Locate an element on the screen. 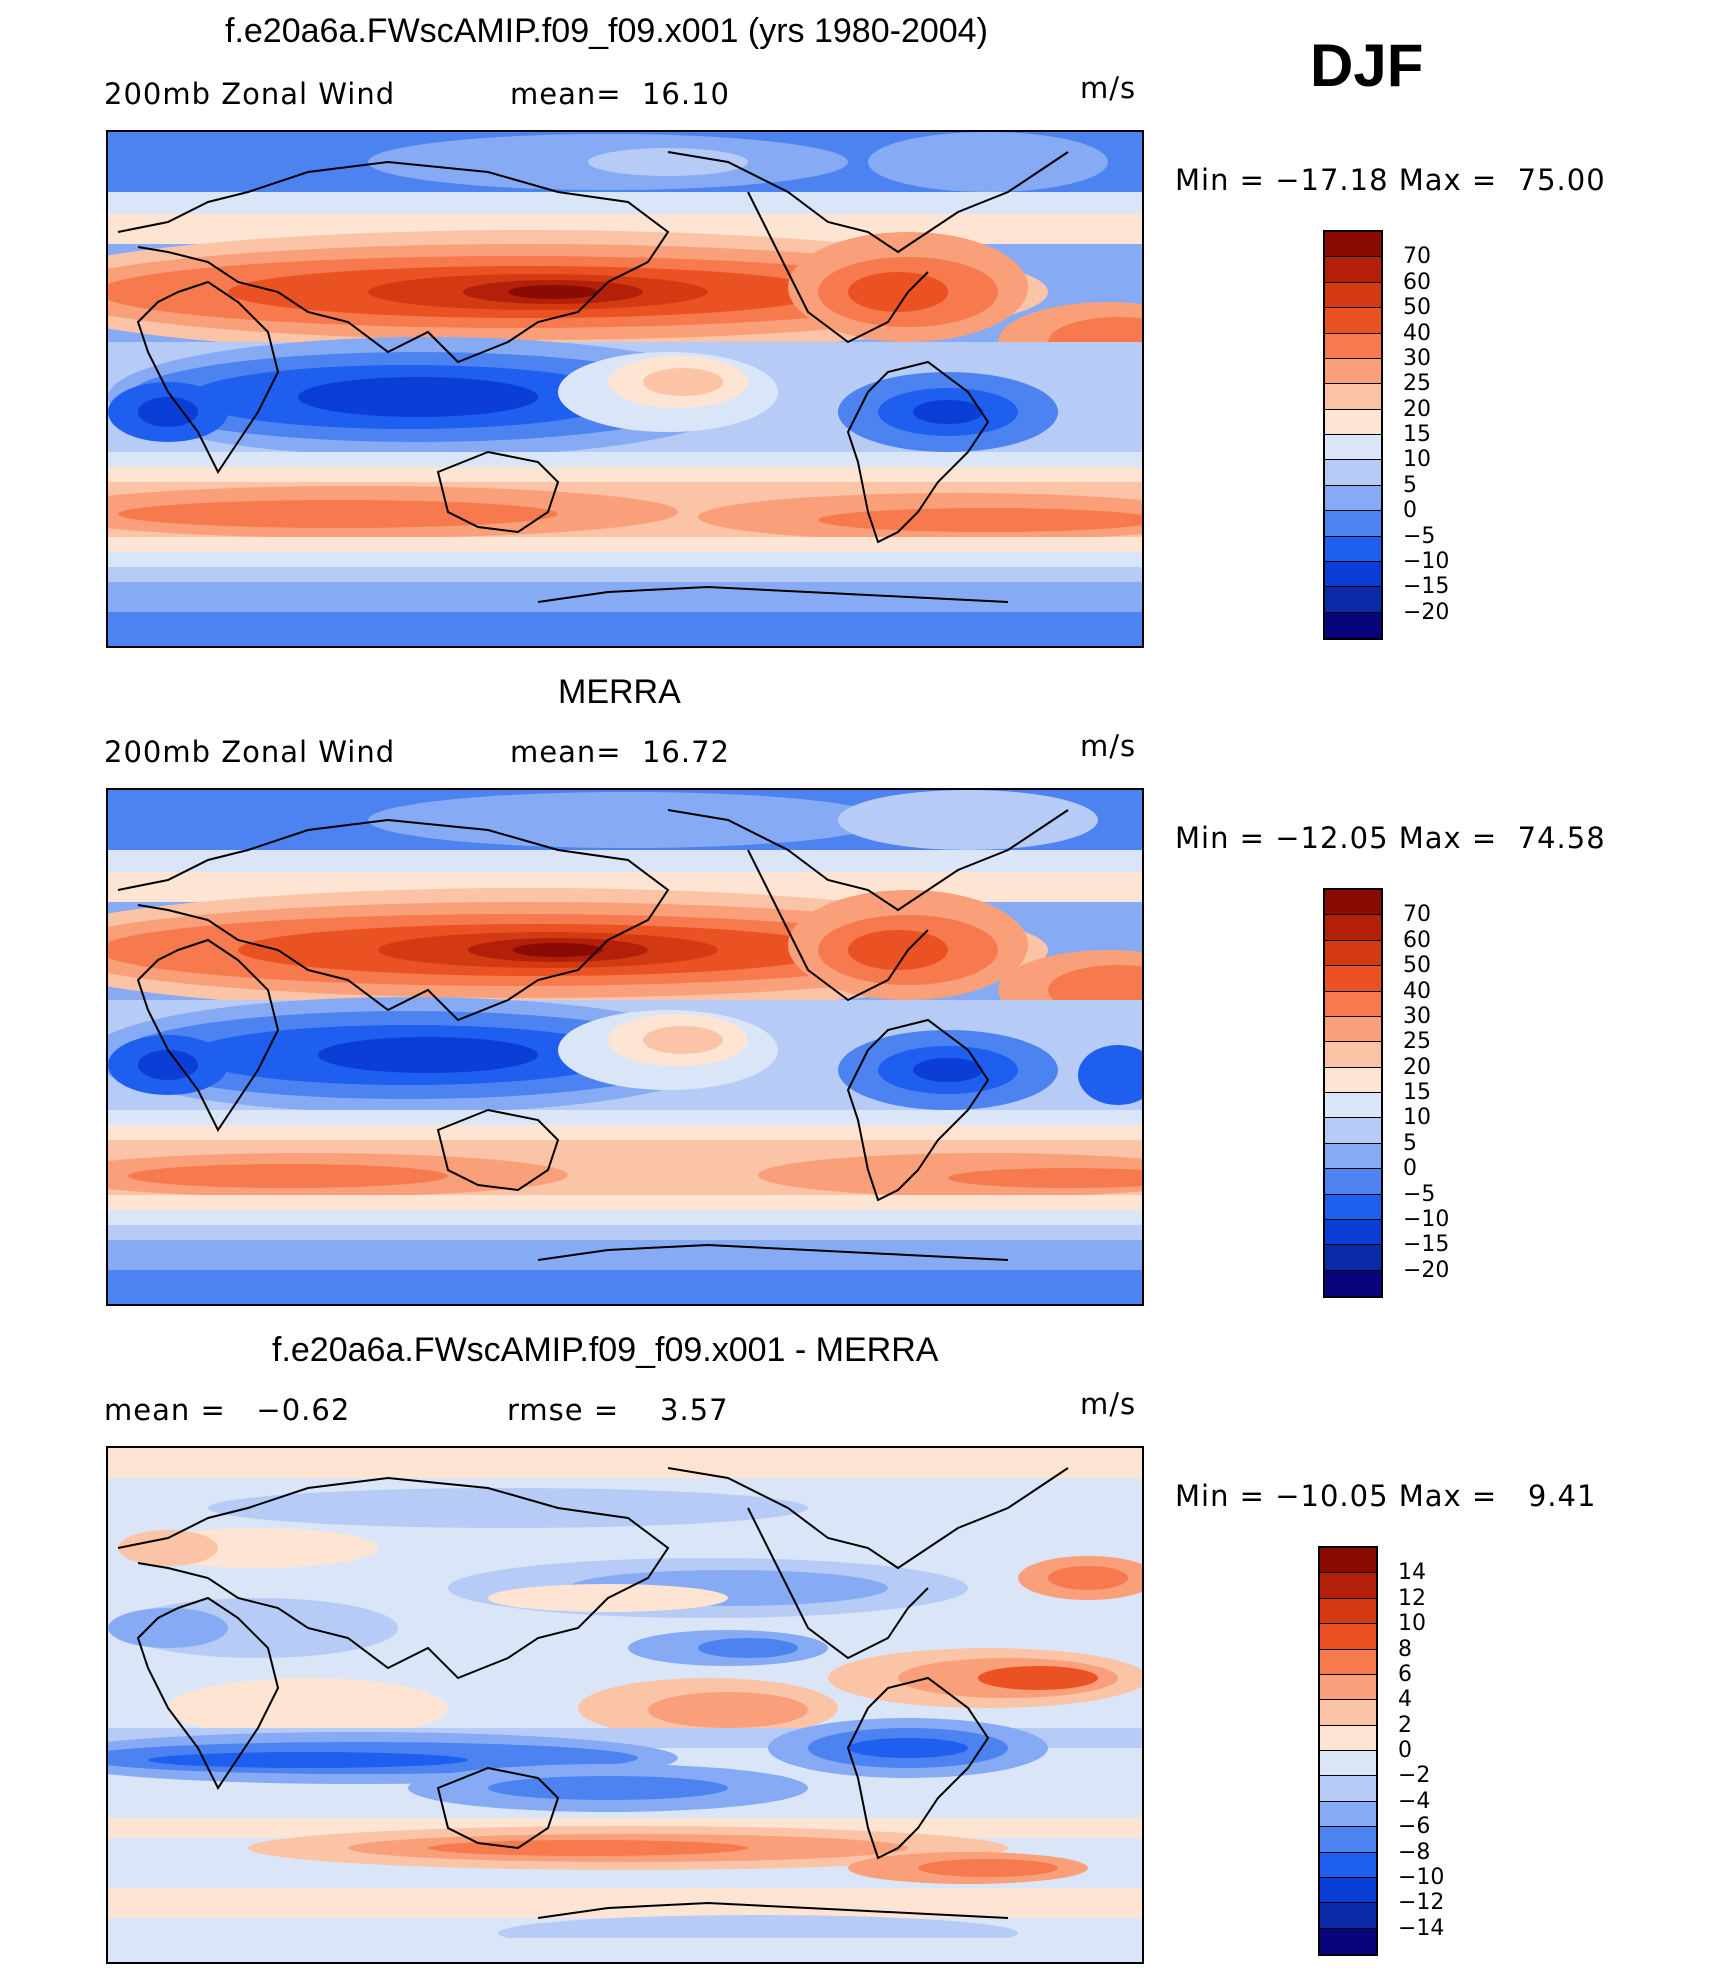  panel1-colorbar is located at coordinates (1353, 435).